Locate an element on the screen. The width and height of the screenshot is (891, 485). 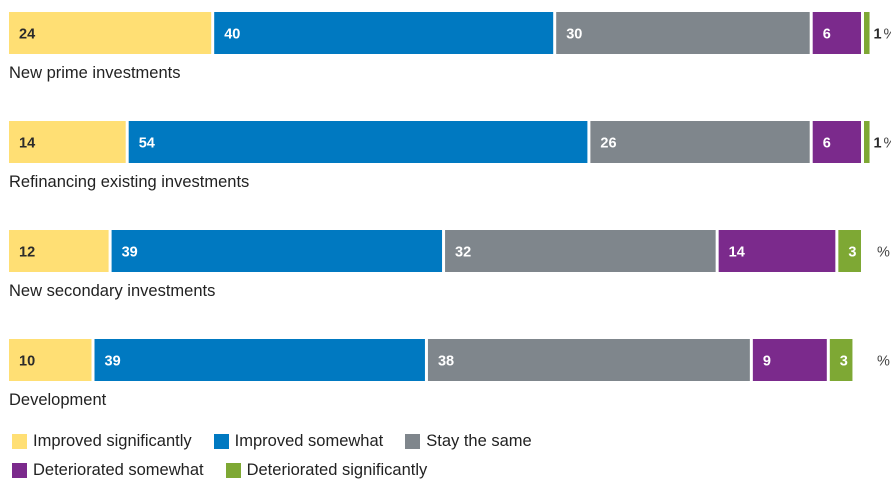
legend-label: Deteriorated significantly is located at coordinates (337, 470).